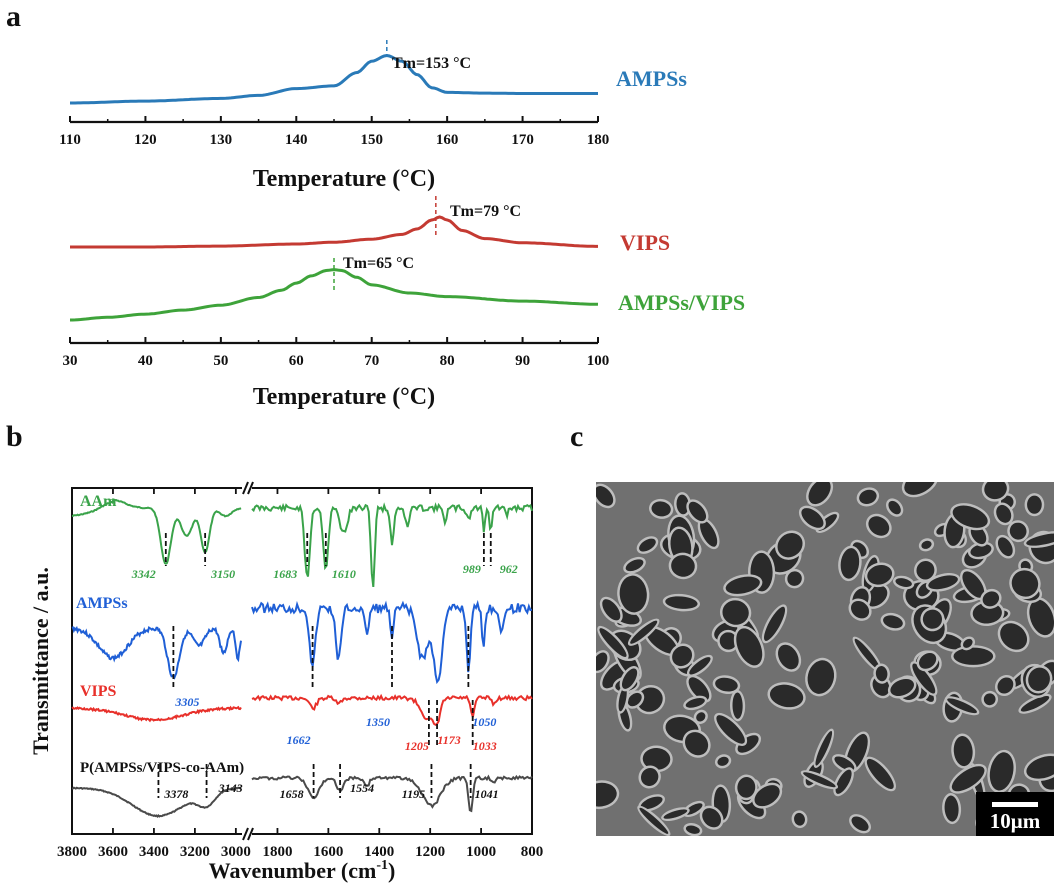  I want to click on peak-label: 3342, so click(143, 574).